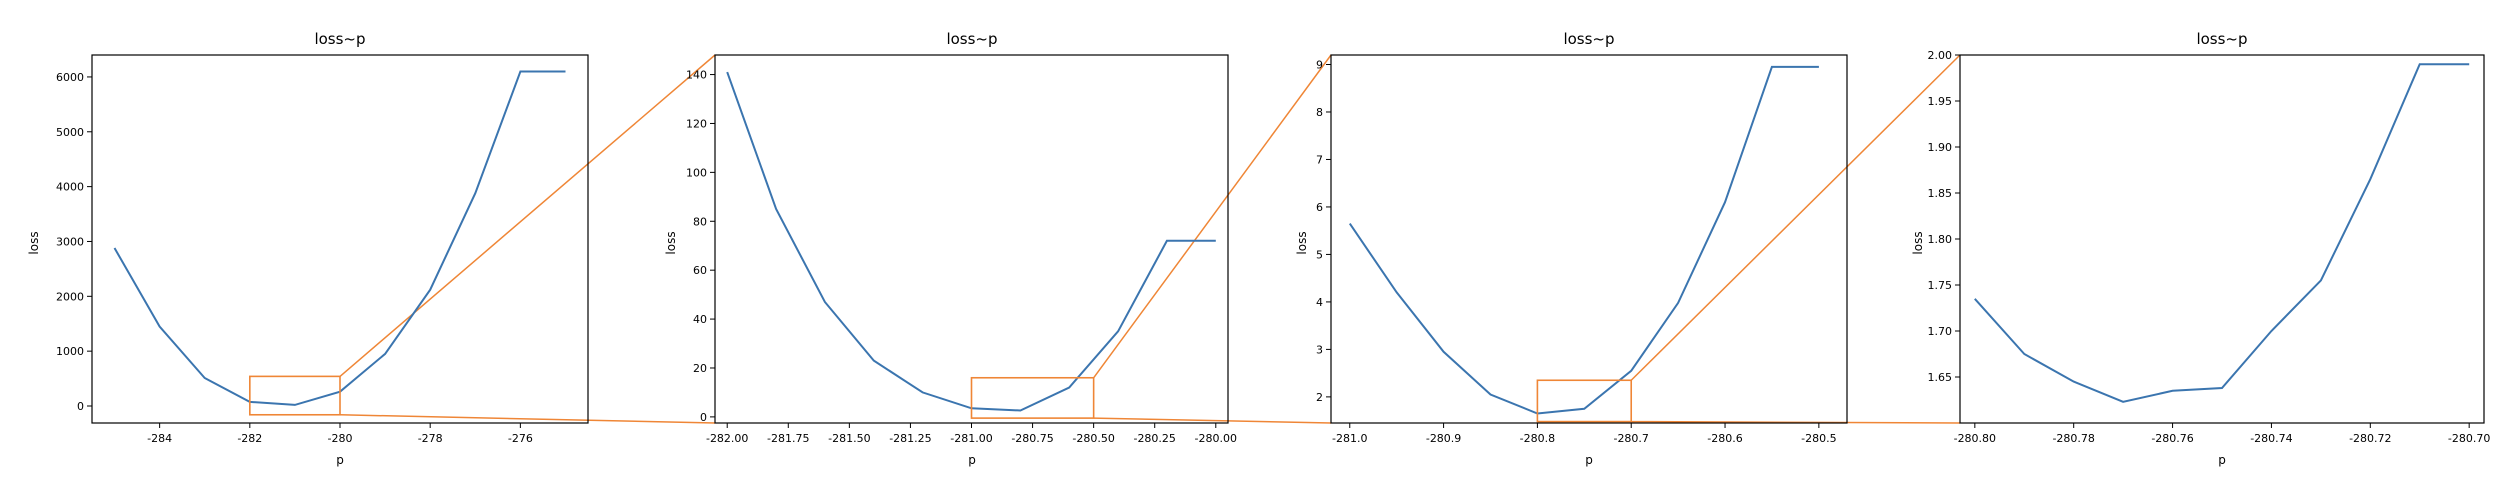 Image resolution: width=2496 pixels, height=491 pixels. I want to click on y-tick-label: 1.70, so click(1940, 331).